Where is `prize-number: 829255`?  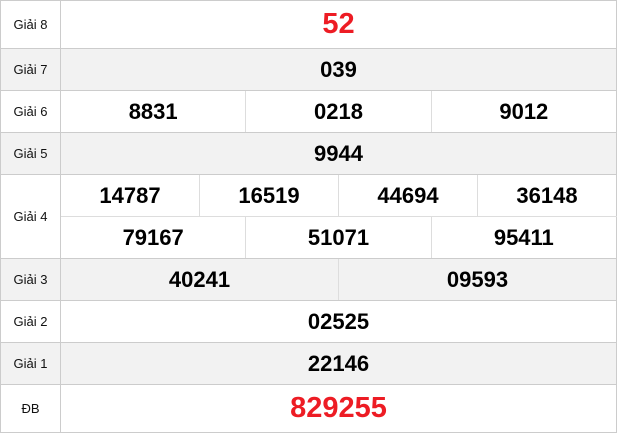
prize-number: 829255 is located at coordinates (339, 408).